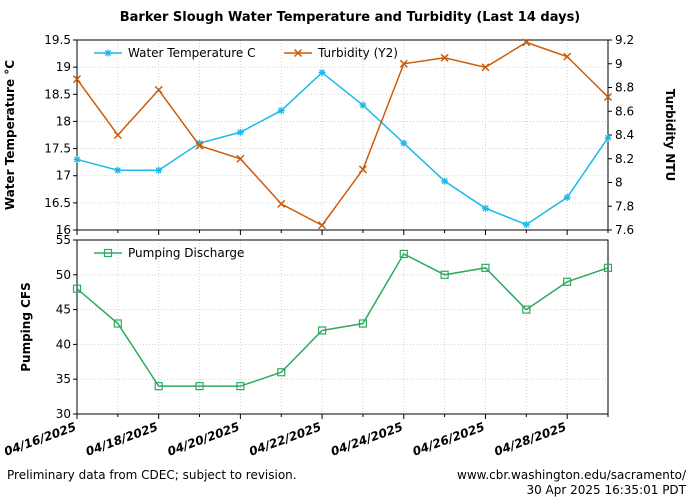  I want to click on y2-tick-label: 9.2, so click(624, 40).